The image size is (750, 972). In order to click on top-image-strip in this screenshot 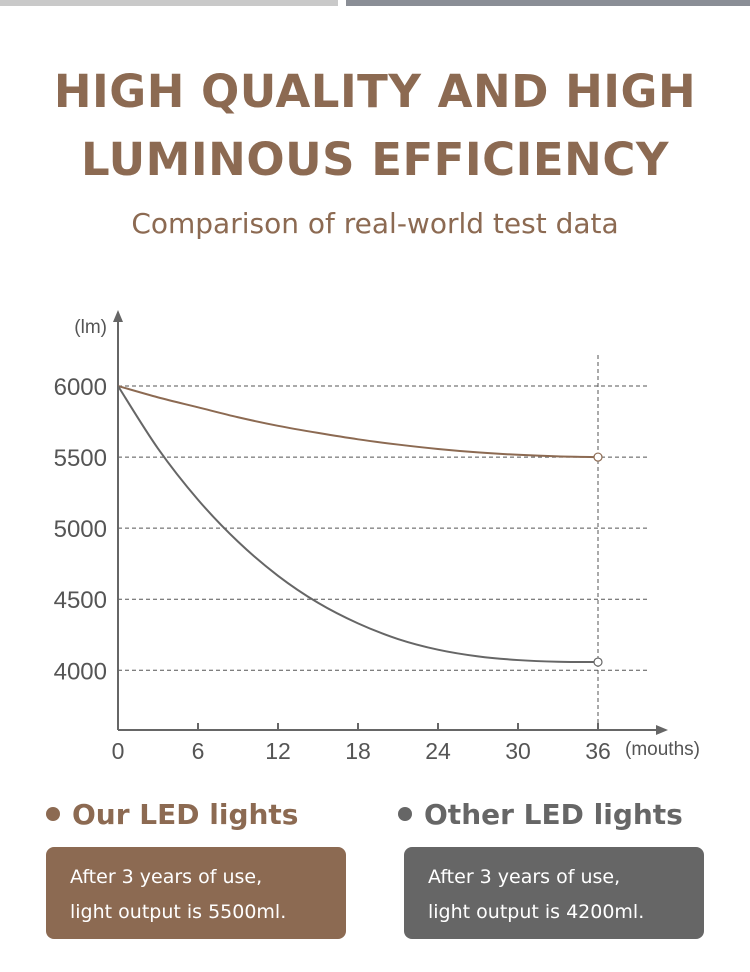, I will do `click(375, 3)`.